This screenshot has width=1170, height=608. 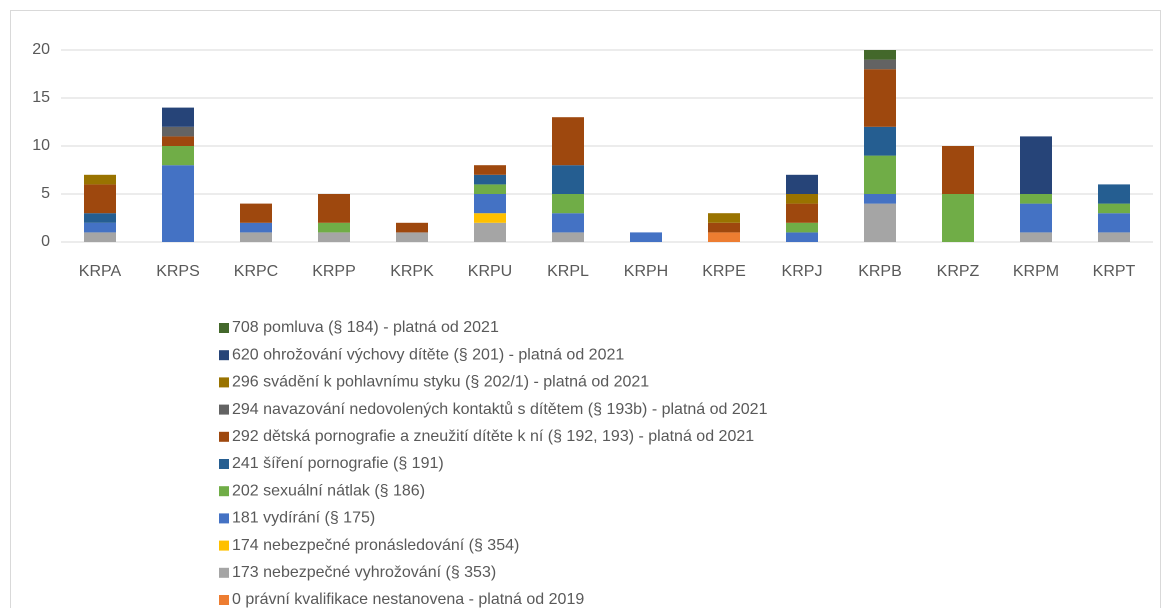 What do you see at coordinates (1036, 271) in the screenshot?
I see `x-tick-label: KRPM` at bounding box center [1036, 271].